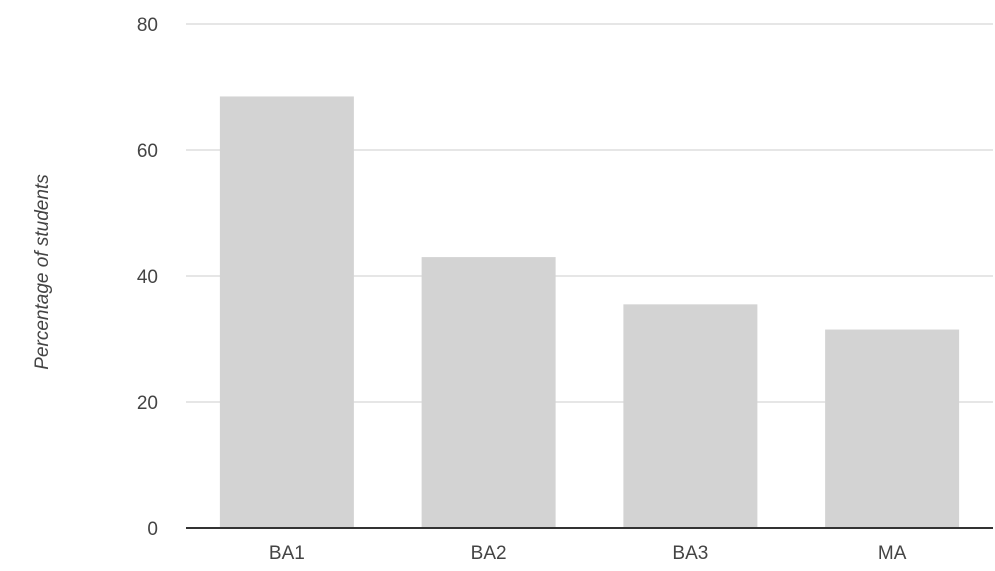 The width and height of the screenshot is (995, 571). What do you see at coordinates (488, 392) in the screenshot?
I see `bar-ba2` at bounding box center [488, 392].